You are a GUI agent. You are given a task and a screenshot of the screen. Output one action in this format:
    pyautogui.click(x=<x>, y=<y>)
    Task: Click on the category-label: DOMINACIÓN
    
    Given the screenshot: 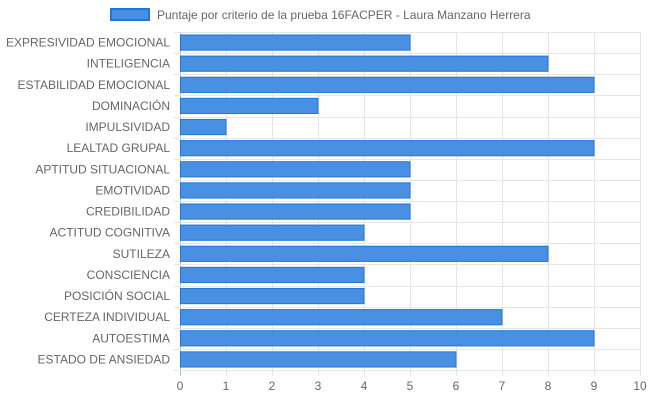 What is the action you would take?
    pyautogui.click(x=131, y=105)
    